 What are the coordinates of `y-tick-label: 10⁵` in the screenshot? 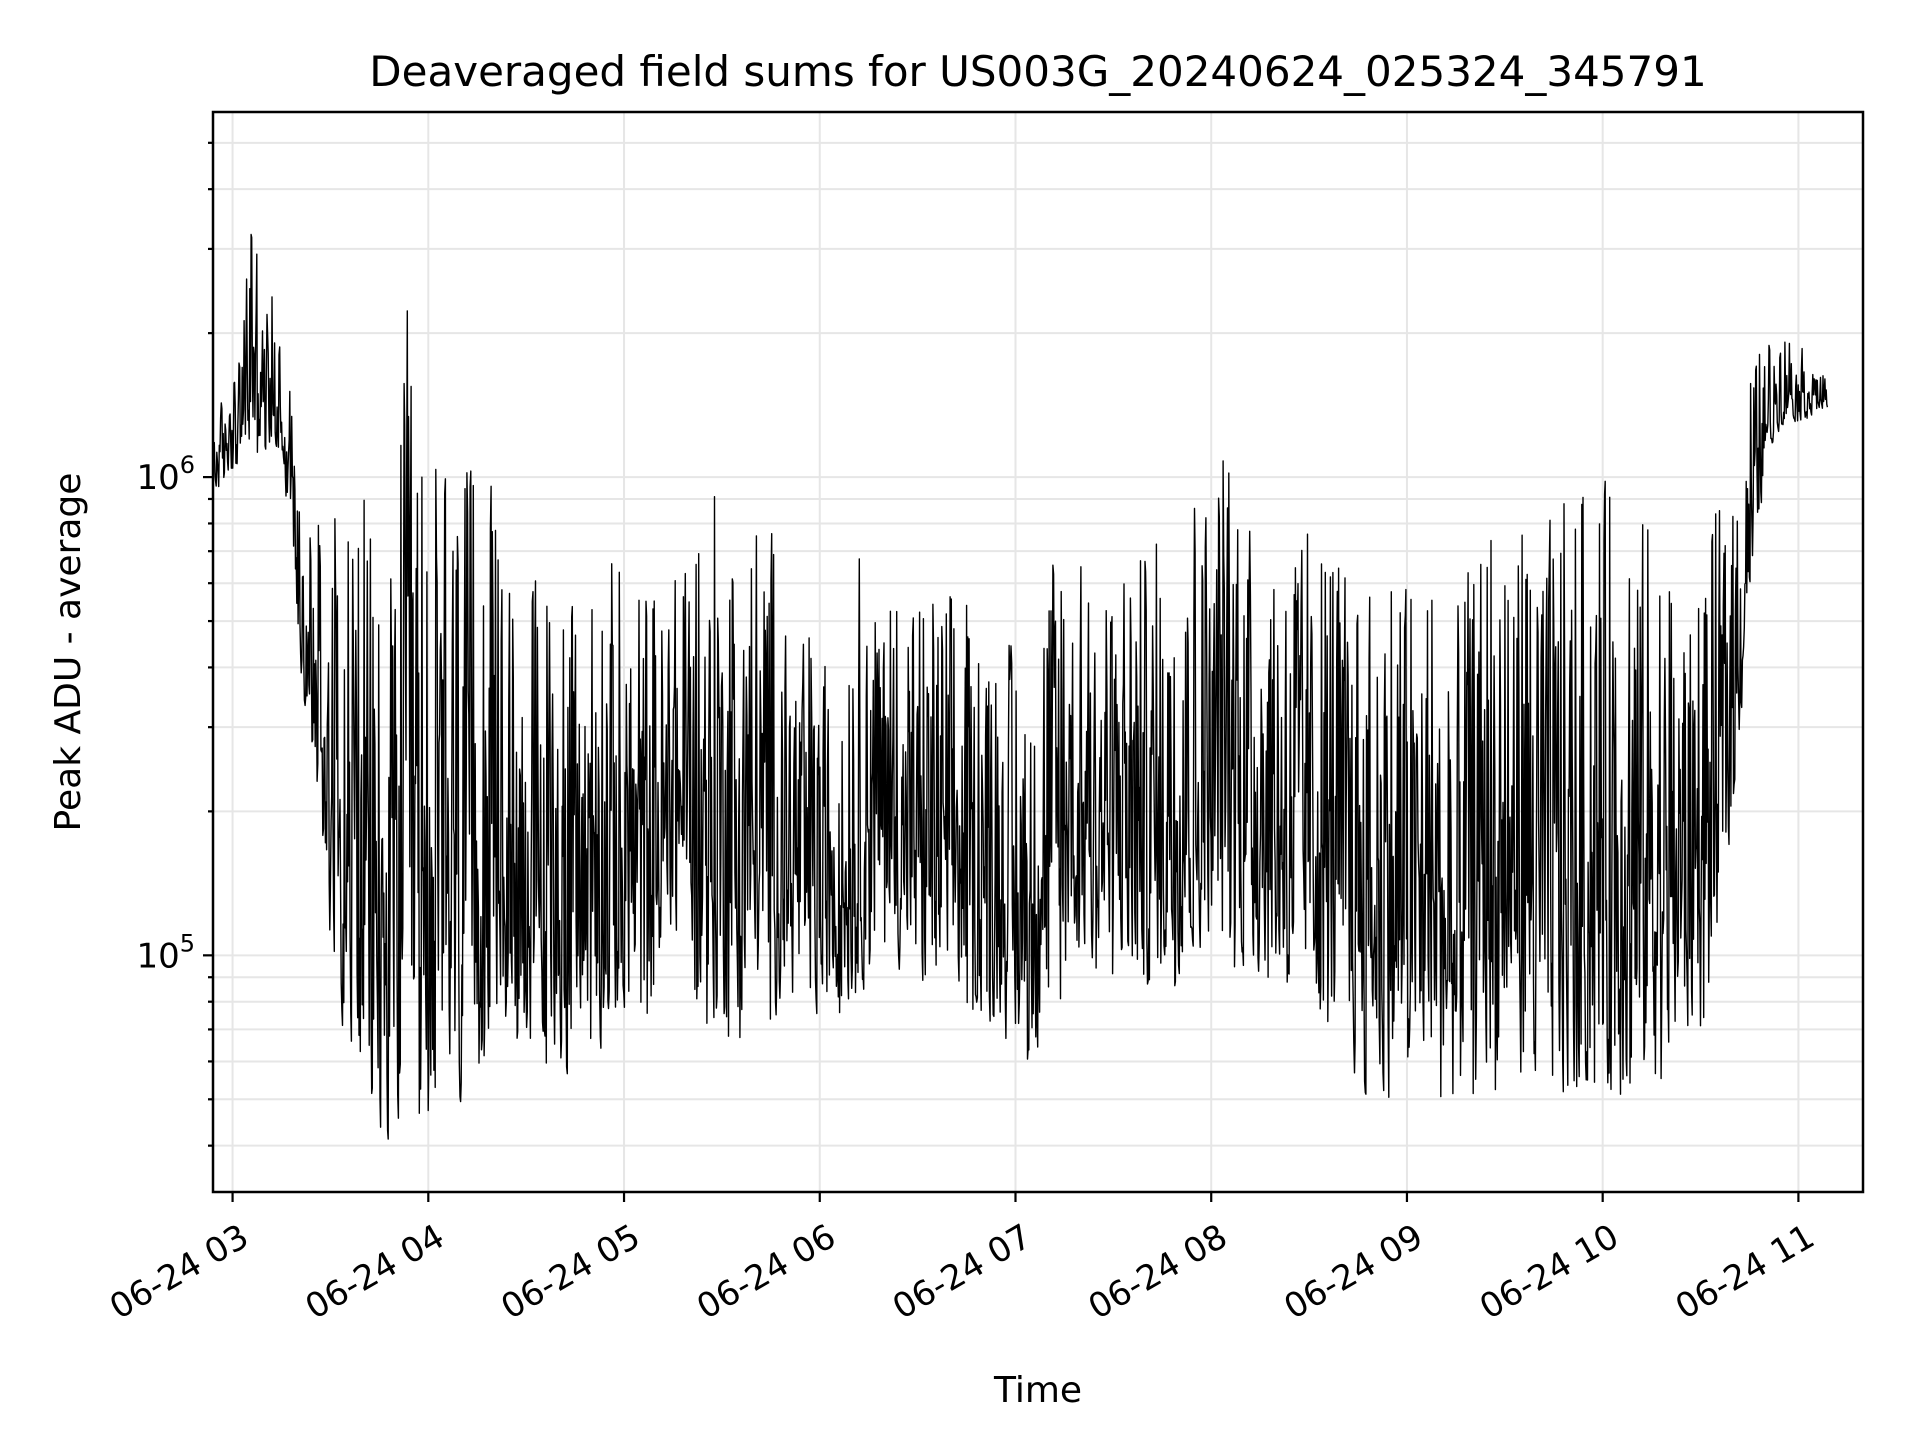 It's located at (165, 952).